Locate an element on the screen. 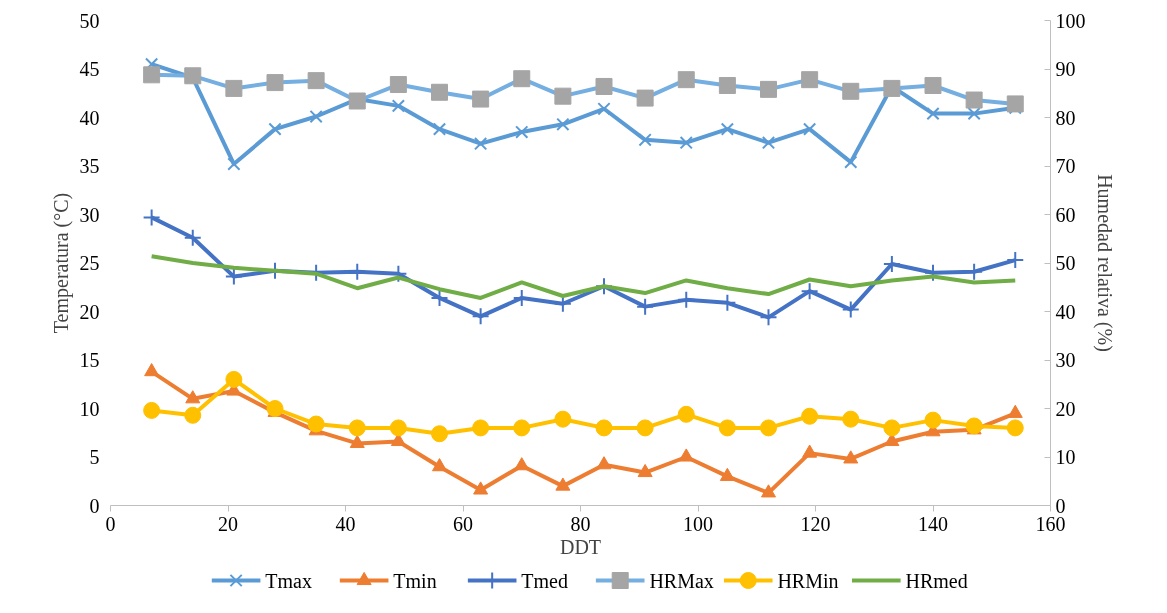 The width and height of the screenshot is (1167, 613). y-tick-label: 50 is located at coordinates (89, 20).